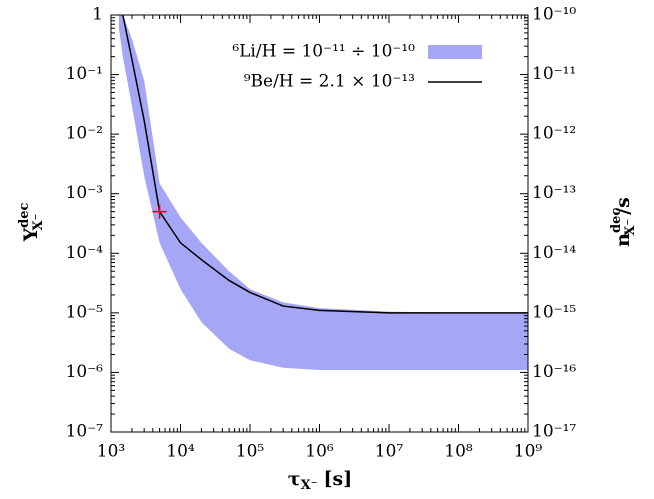 The width and height of the screenshot is (654, 499). Describe the element at coordinates (294, 479) in the screenshot. I see `x-label-symbol: τ` at that location.